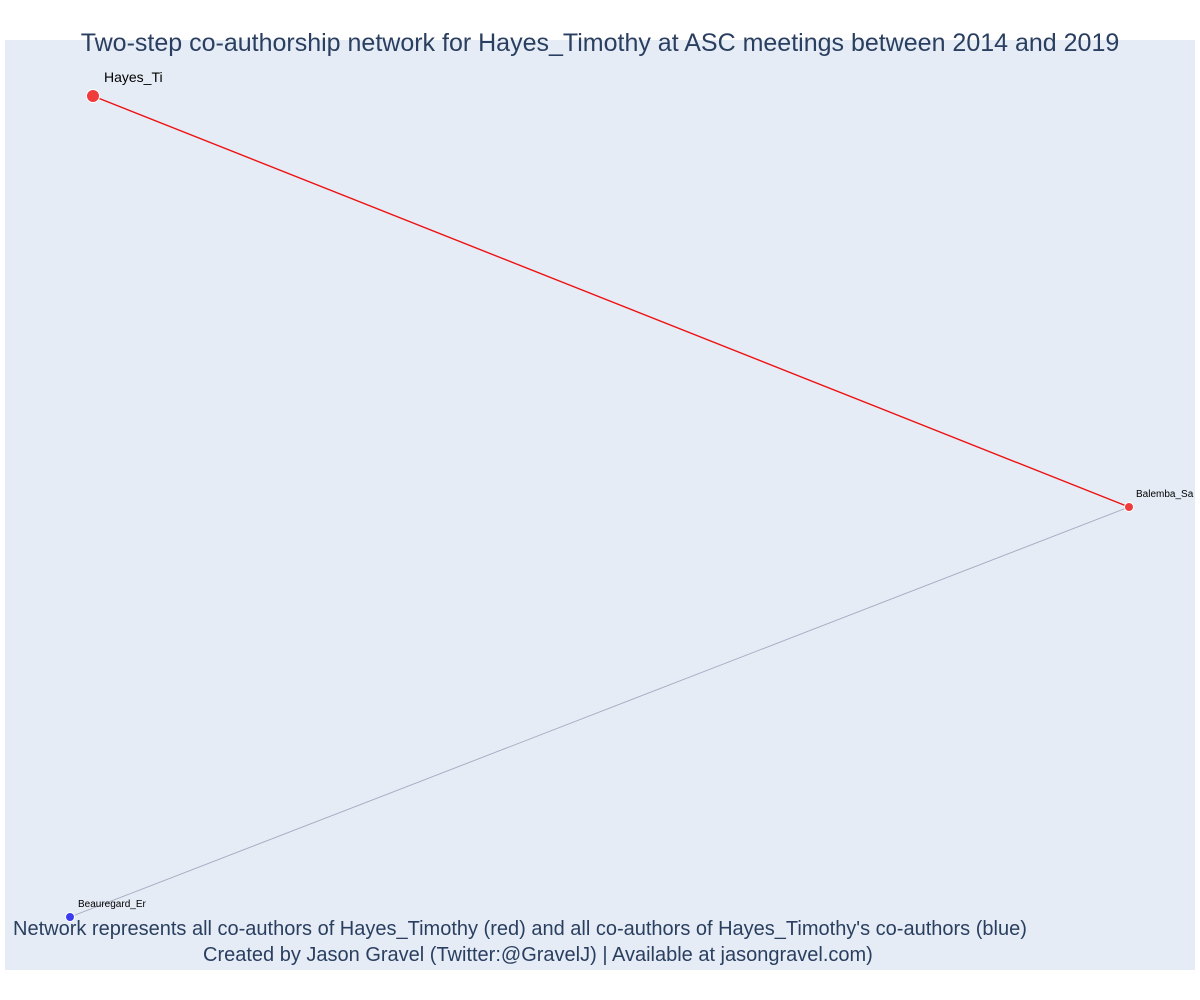  Describe the element at coordinates (133, 77) in the screenshot. I see `node-label-Hayes_Ti: Hayes_Ti` at that location.